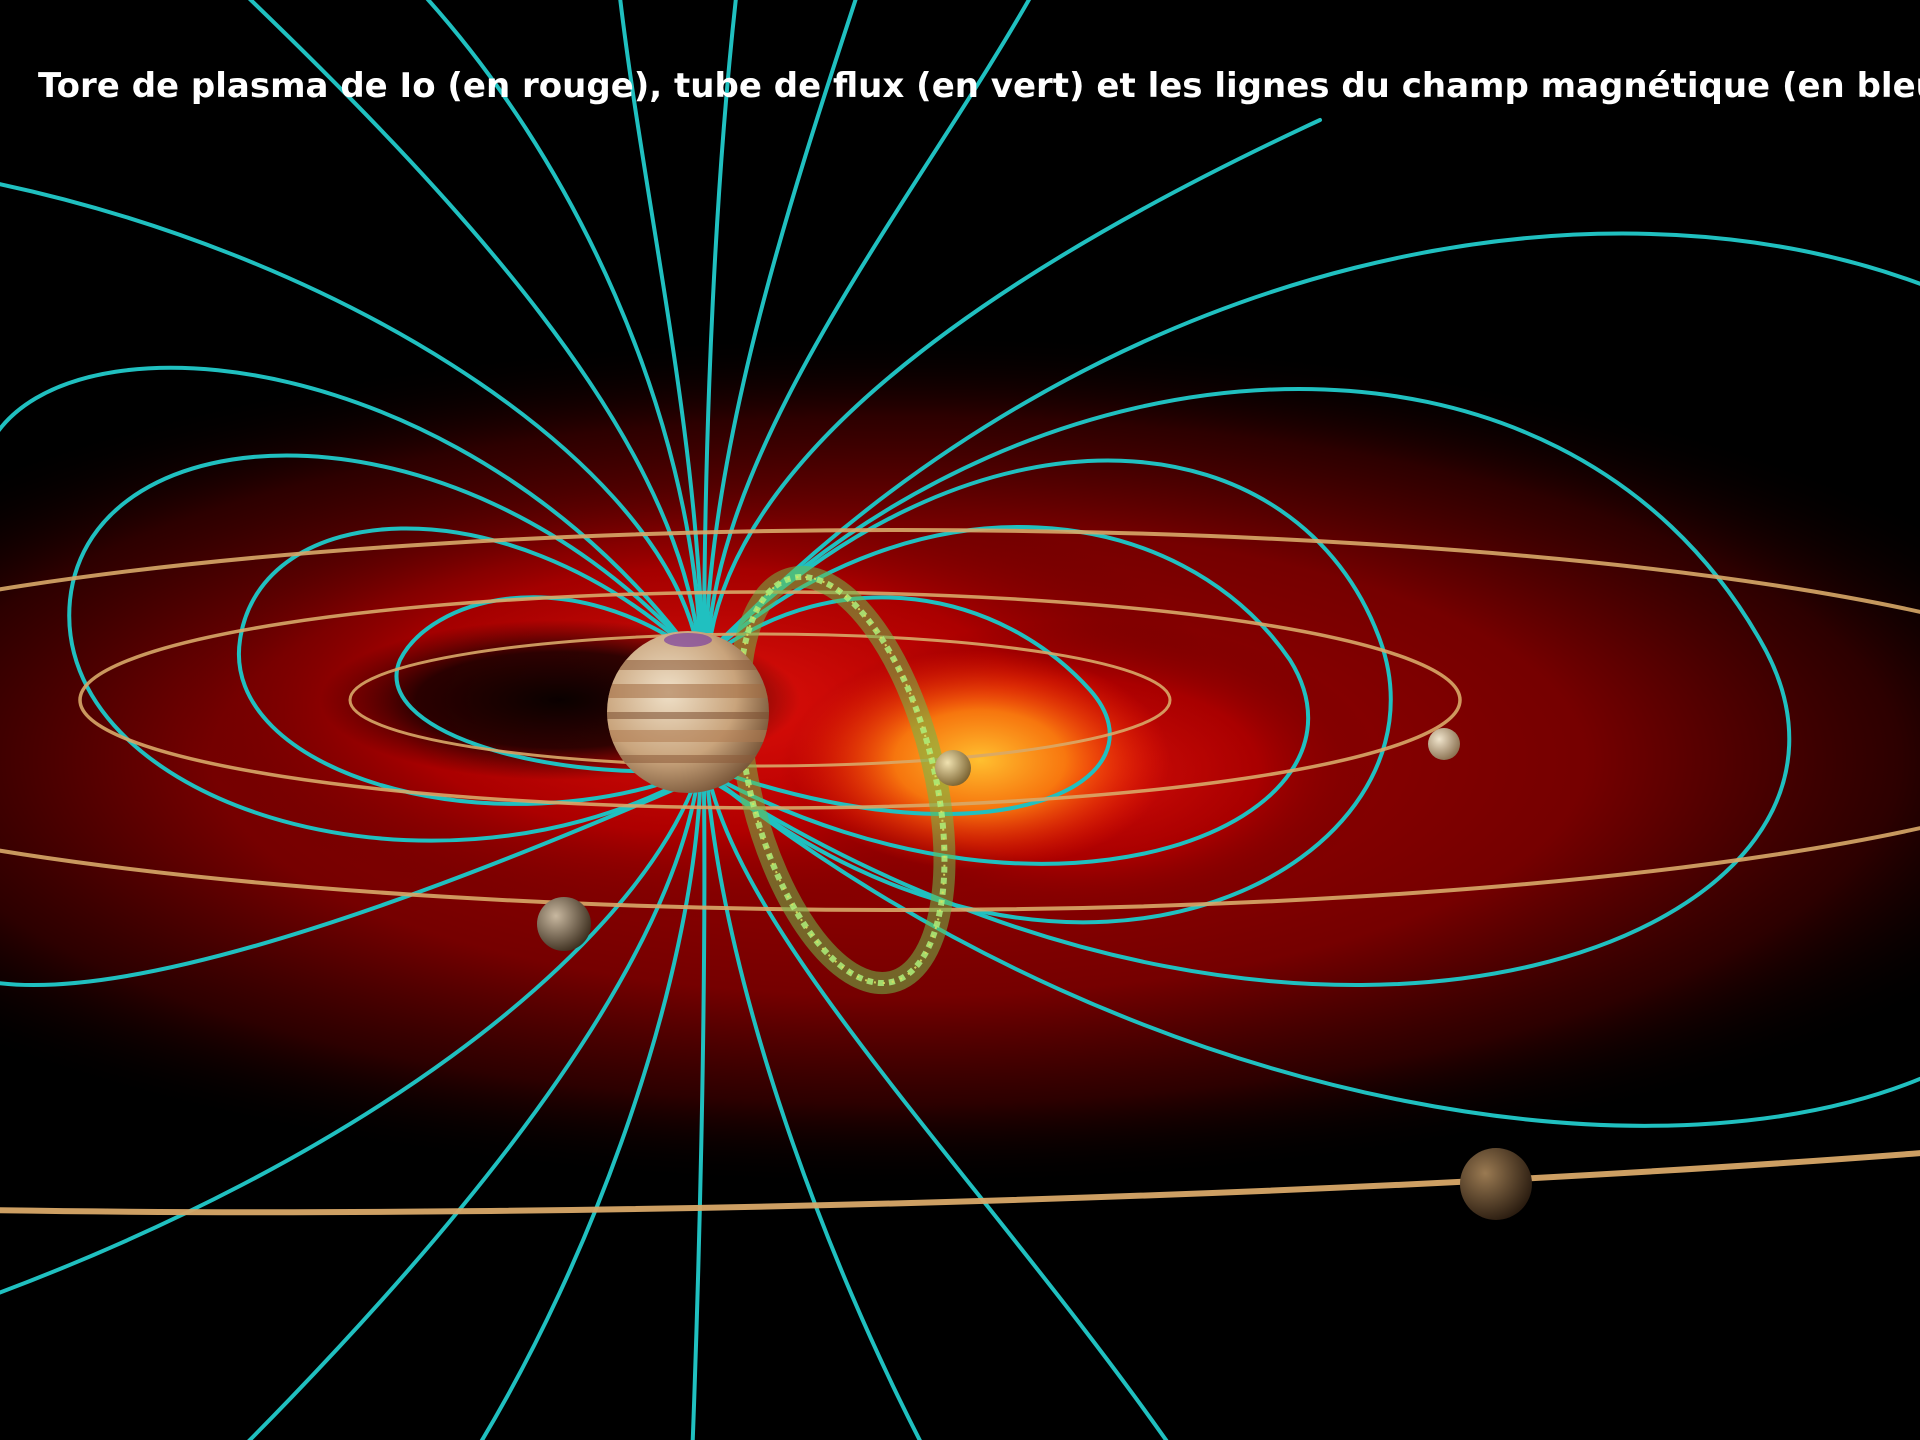  What do you see at coordinates (688, 712) in the screenshot?
I see `jupiter-planet` at bounding box center [688, 712].